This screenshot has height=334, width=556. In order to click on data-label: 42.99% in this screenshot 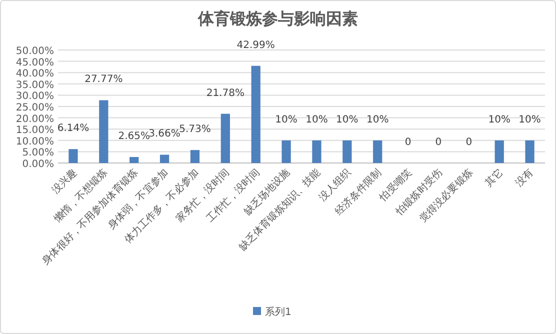, I will do `click(255, 45)`.